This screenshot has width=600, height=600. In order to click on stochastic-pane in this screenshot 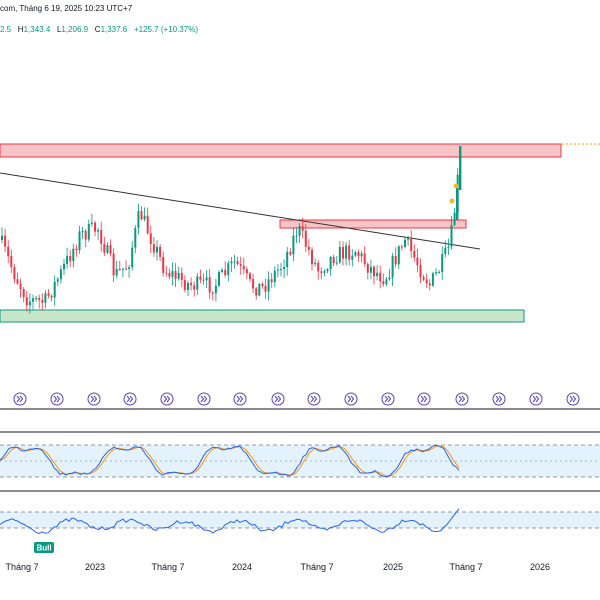, I will do `click(300, 461)`.